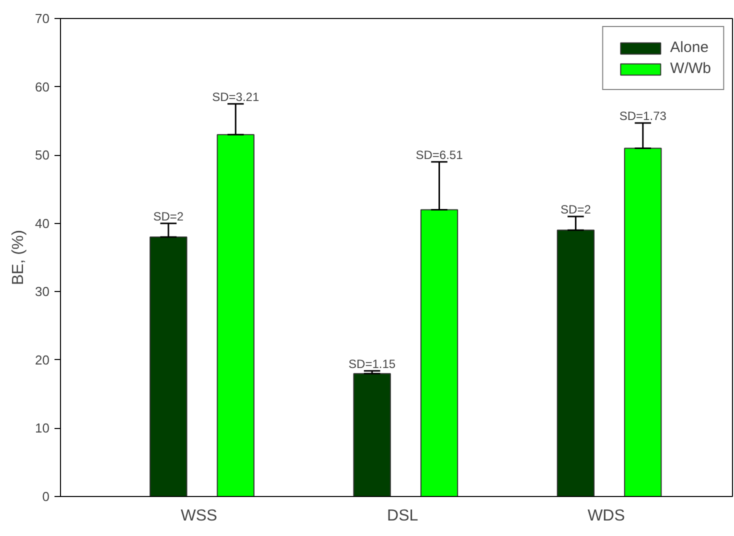 Image resolution: width=734 pixels, height=536 pixels. I want to click on x-tick-label: WSS, so click(199, 516).